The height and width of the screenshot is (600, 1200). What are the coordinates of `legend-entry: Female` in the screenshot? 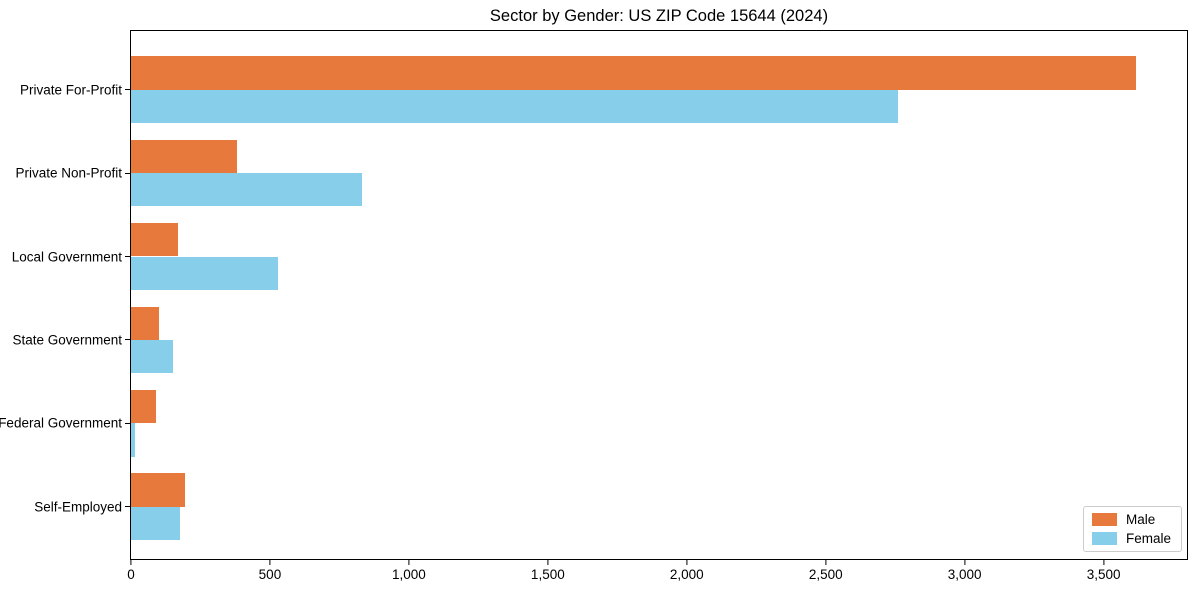 It's located at (1131, 538).